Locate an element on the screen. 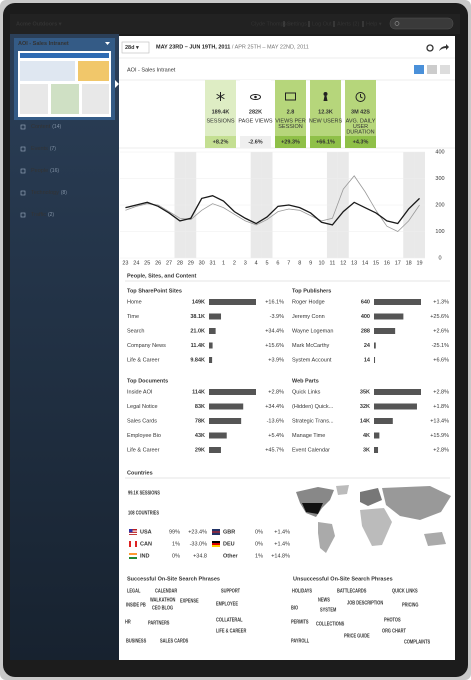 The width and height of the screenshot is (471, 680). x-tick-label: 12 is located at coordinates (343, 263).